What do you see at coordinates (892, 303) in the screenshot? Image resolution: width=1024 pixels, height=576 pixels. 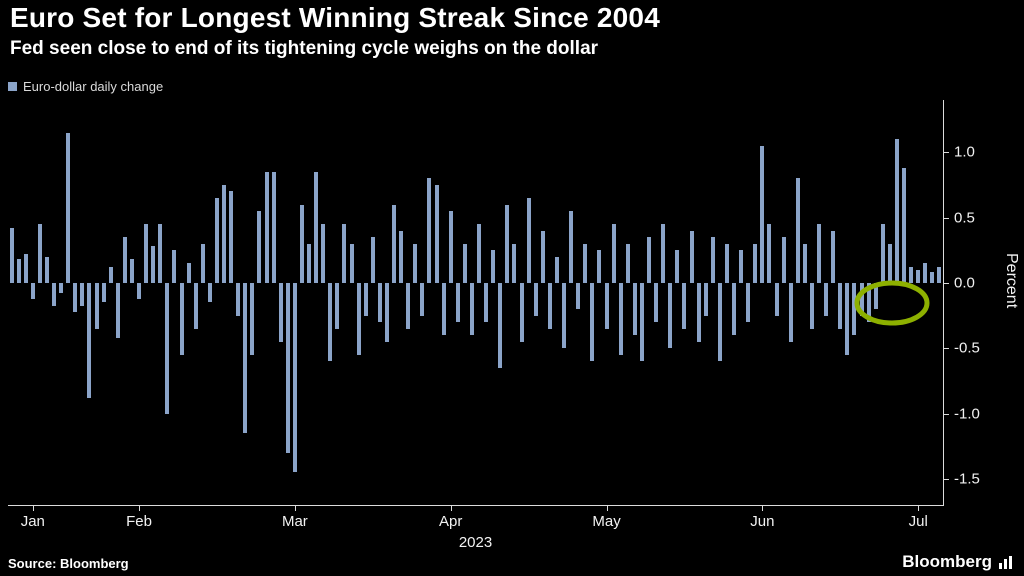 I see `highlight-ellipse` at bounding box center [892, 303].